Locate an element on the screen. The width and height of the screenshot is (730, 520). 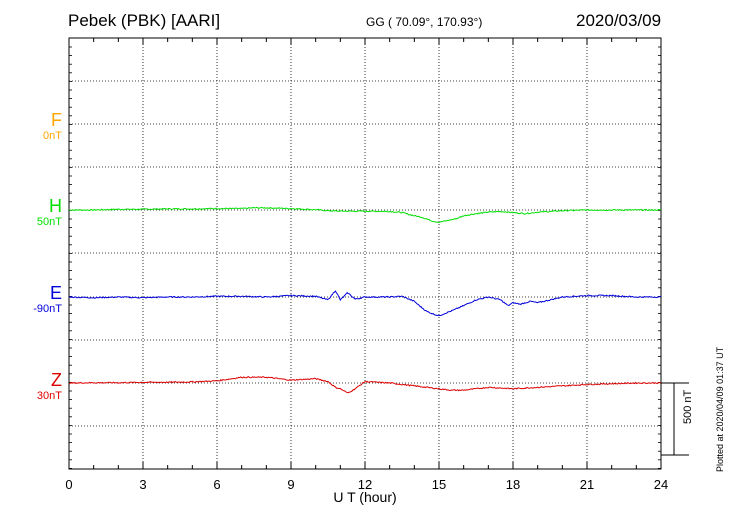
x-tick-label: 3 is located at coordinates (142, 484).